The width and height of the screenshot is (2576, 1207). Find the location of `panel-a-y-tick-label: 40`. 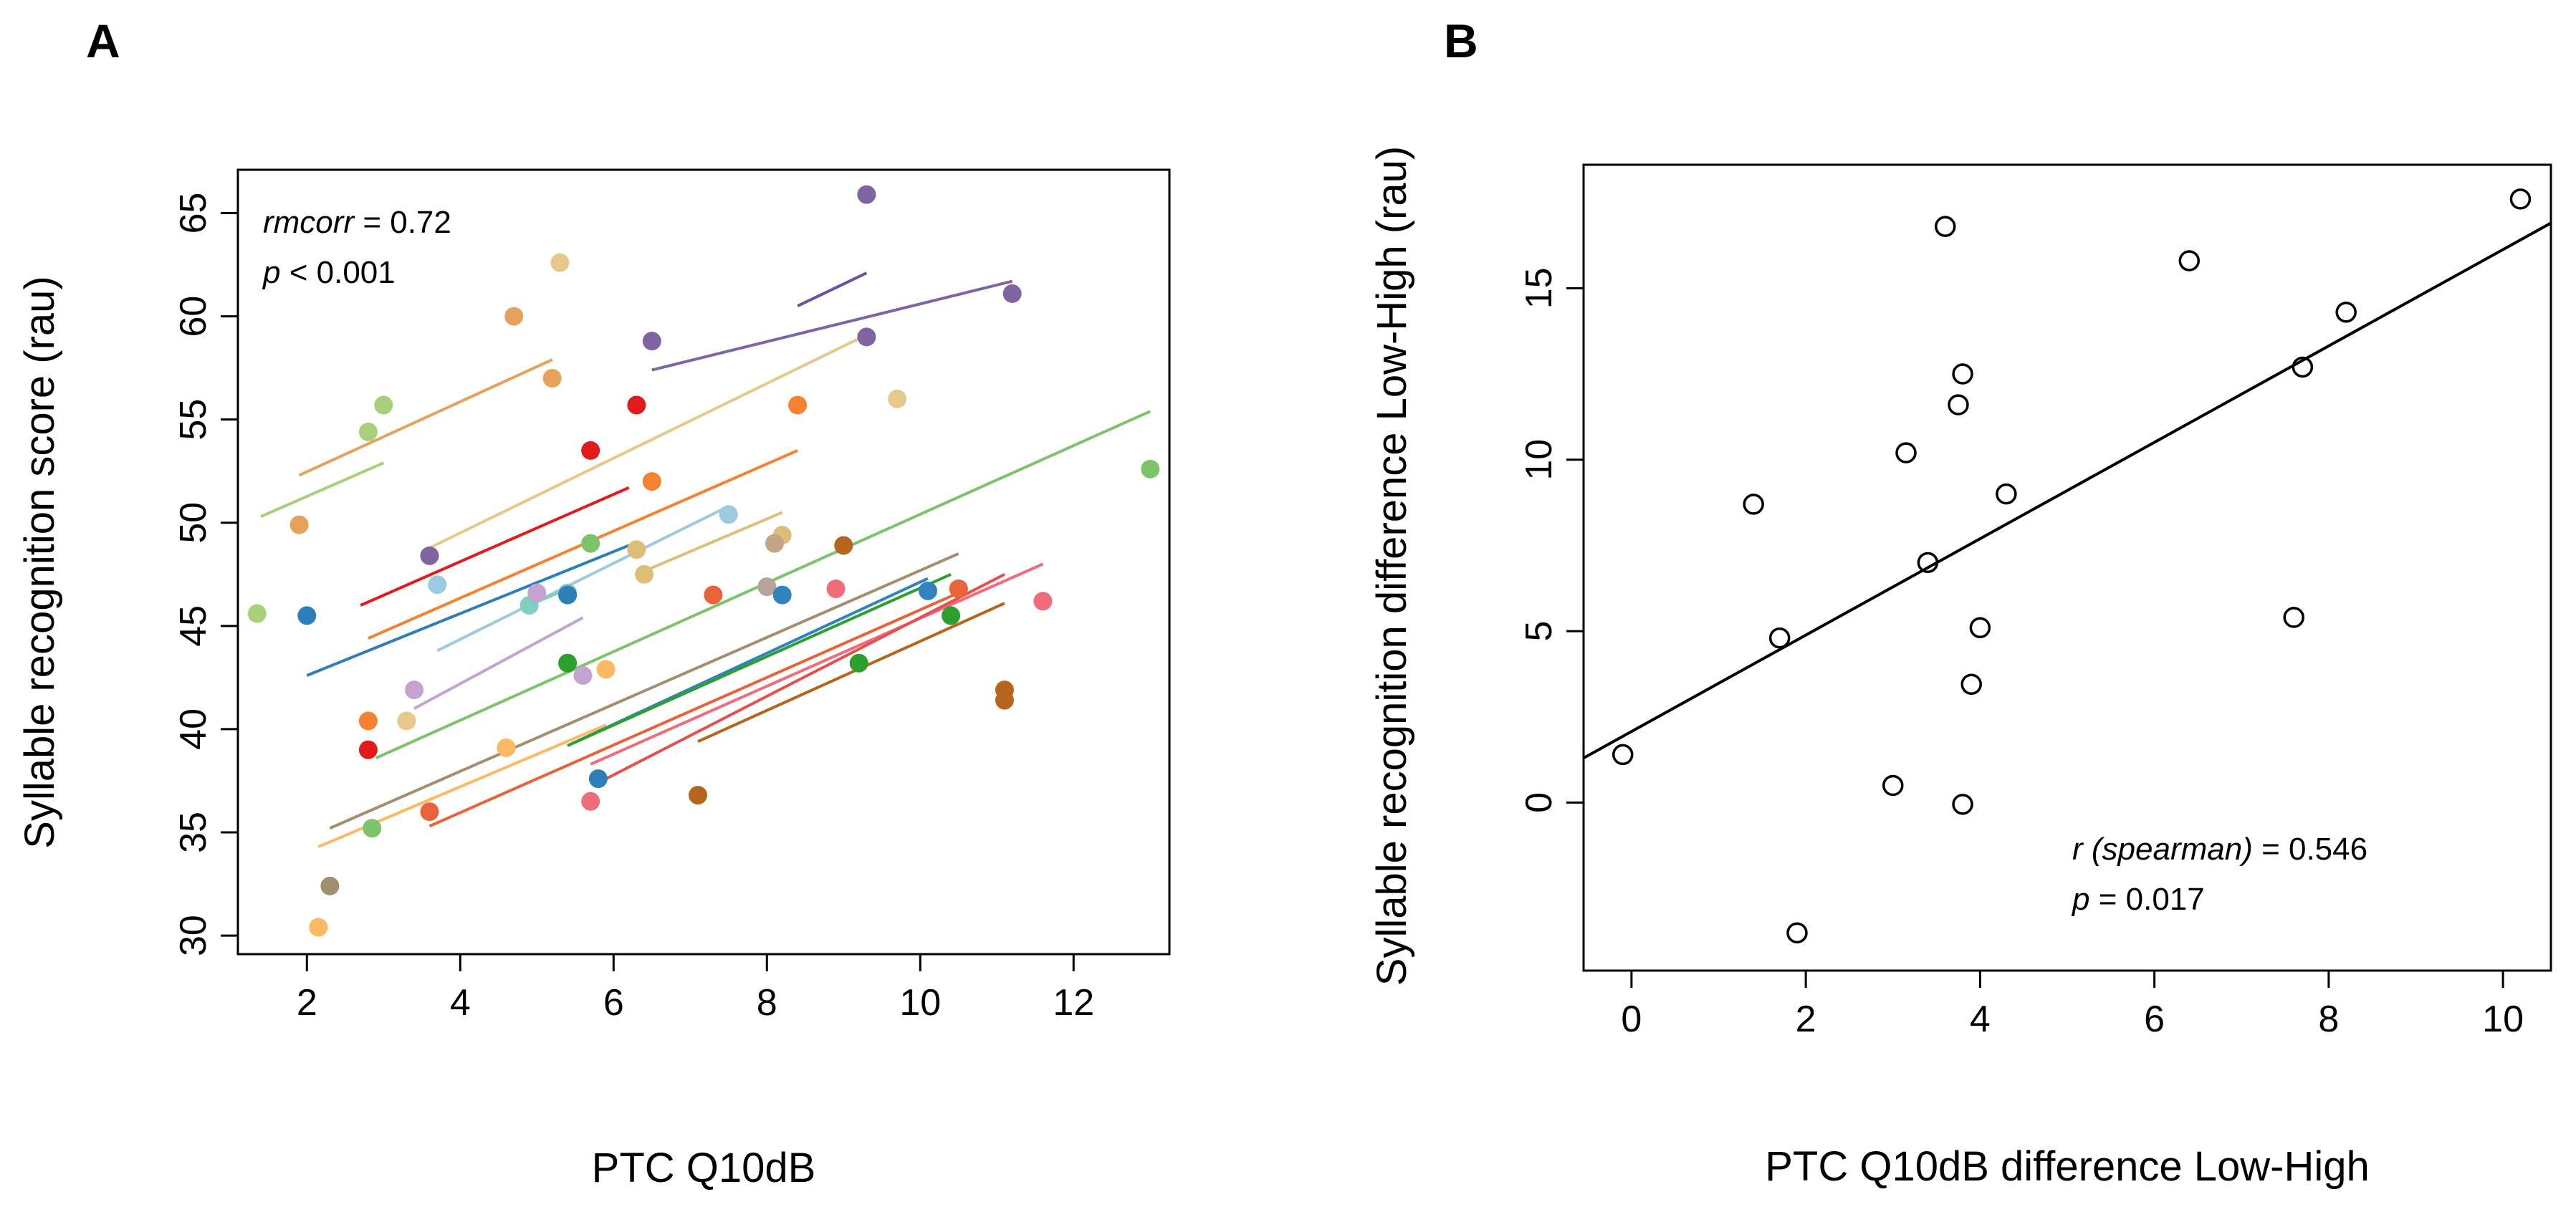

panel-a-y-tick-label: 40 is located at coordinates (193, 729).